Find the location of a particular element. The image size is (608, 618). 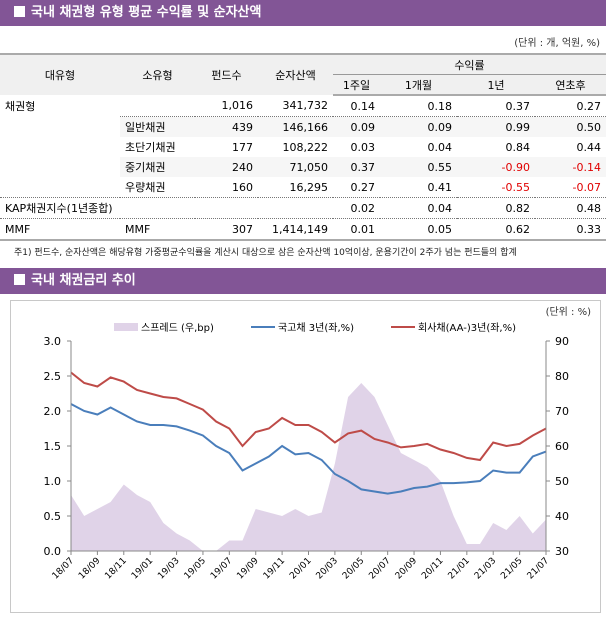

x-tick-label: 19/05 is located at coordinates (195, 568).